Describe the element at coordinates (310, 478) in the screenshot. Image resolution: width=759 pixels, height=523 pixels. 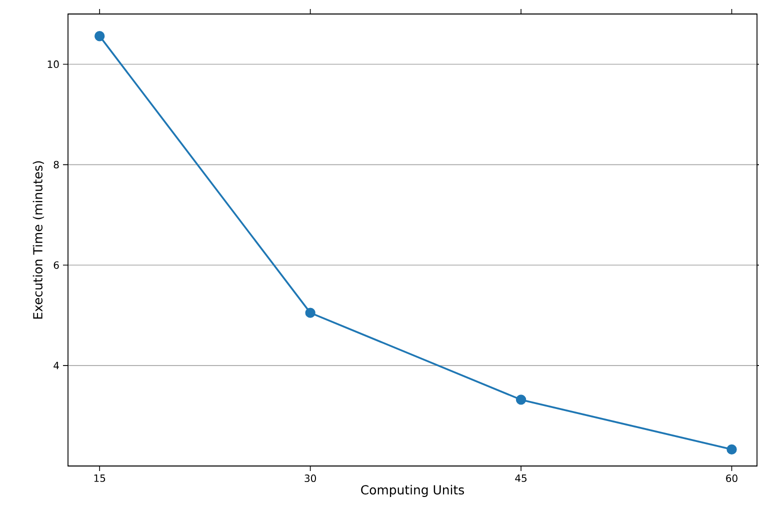
I see `x-tick-label: 30` at that location.